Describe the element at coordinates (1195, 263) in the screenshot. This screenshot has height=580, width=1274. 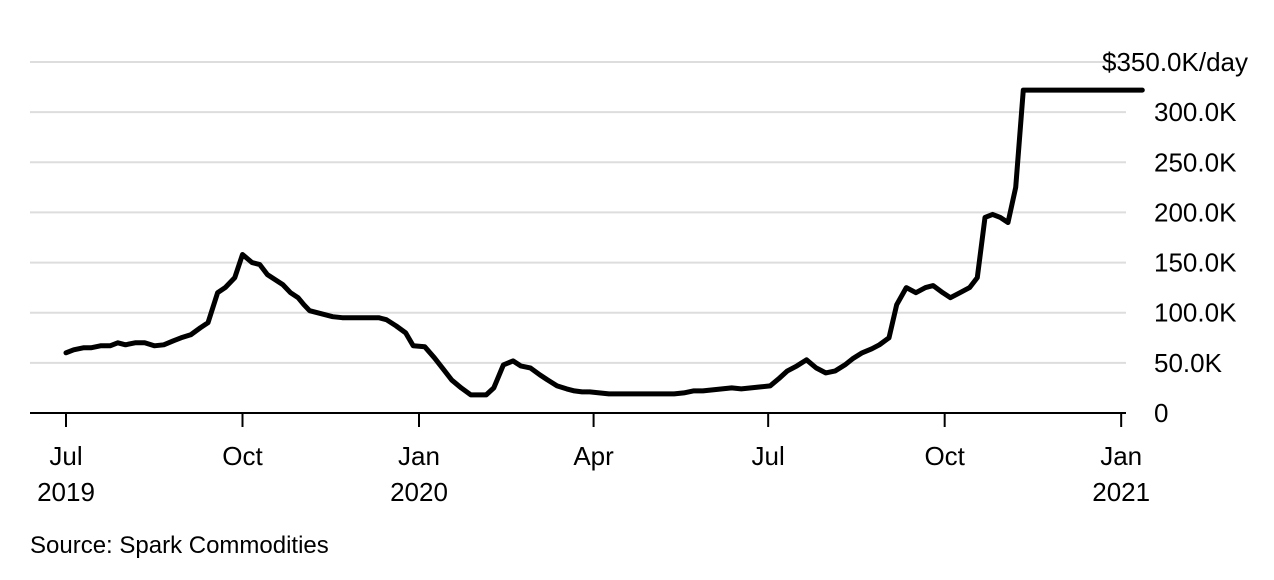
I see `y-tick-label: 150.0K` at that location.